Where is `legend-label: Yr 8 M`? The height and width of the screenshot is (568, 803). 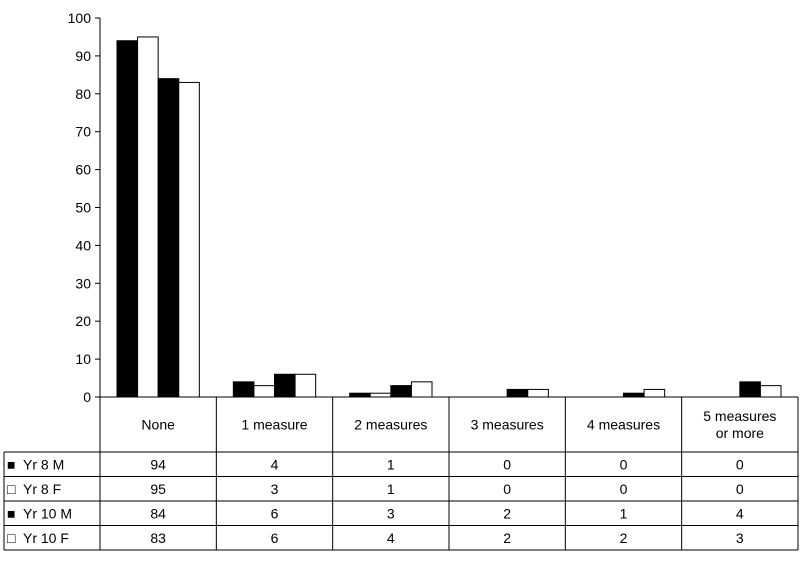
legend-label: Yr 8 M is located at coordinates (43, 464).